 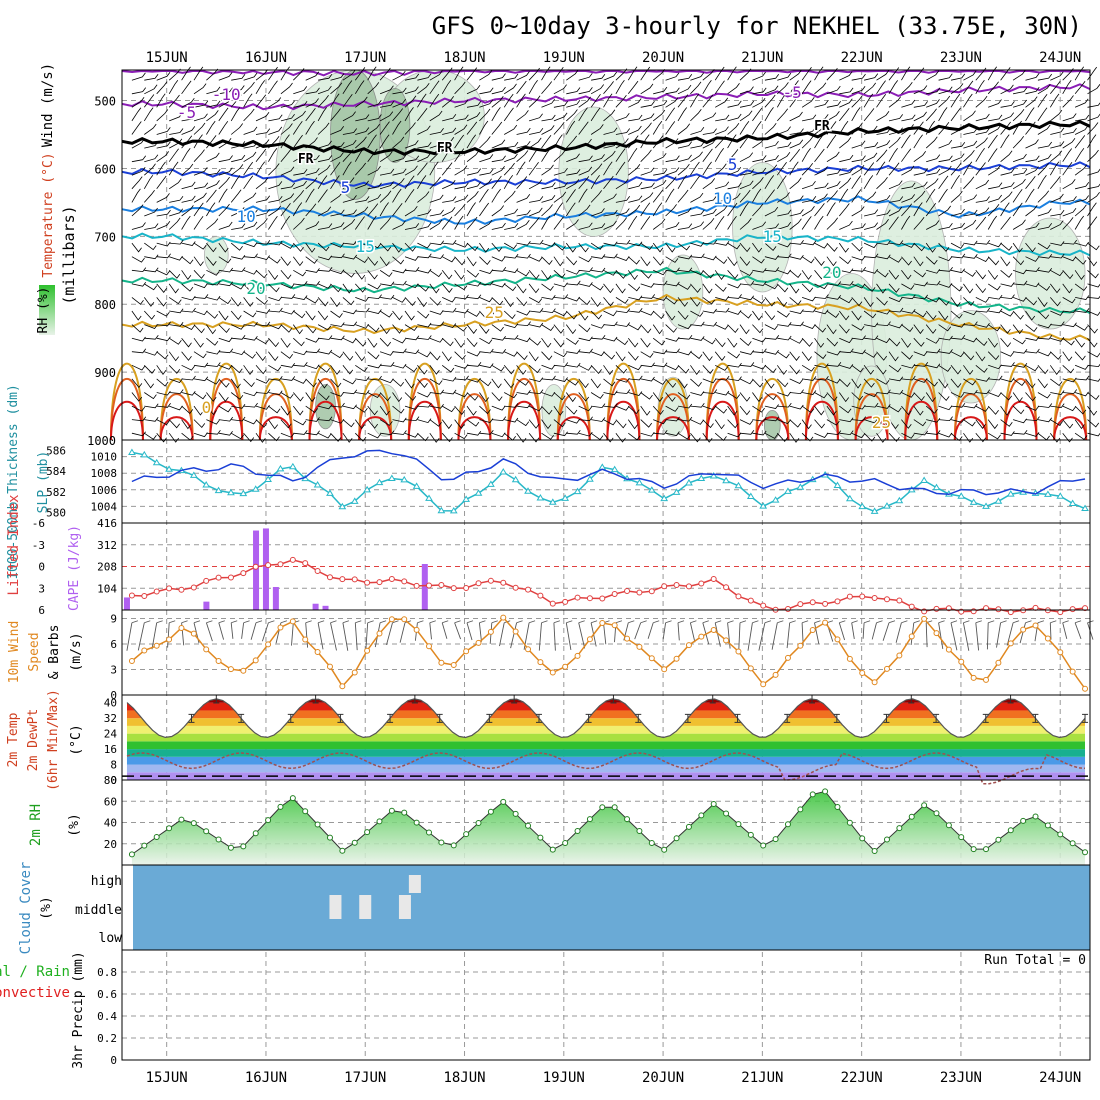 I want to click on boundary-layer-contour, so click(x=325, y=409).